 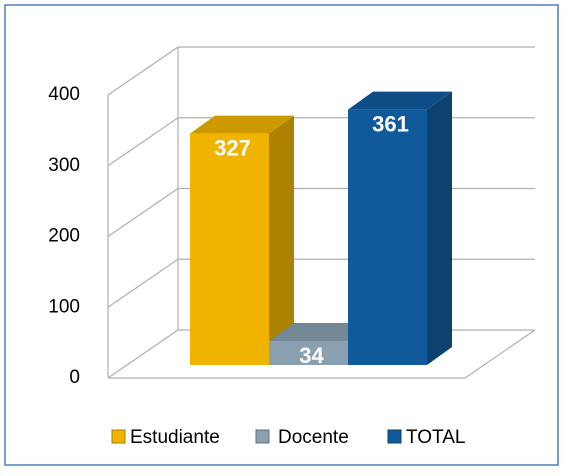 I want to click on y-tick-label: 0, so click(x=74, y=377).